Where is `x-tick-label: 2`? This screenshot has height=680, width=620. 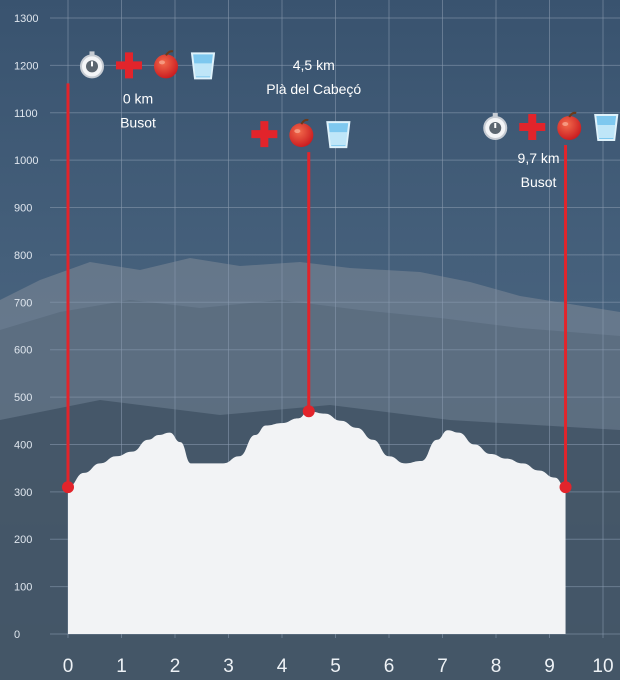 x-tick-label: 2 is located at coordinates (175, 666).